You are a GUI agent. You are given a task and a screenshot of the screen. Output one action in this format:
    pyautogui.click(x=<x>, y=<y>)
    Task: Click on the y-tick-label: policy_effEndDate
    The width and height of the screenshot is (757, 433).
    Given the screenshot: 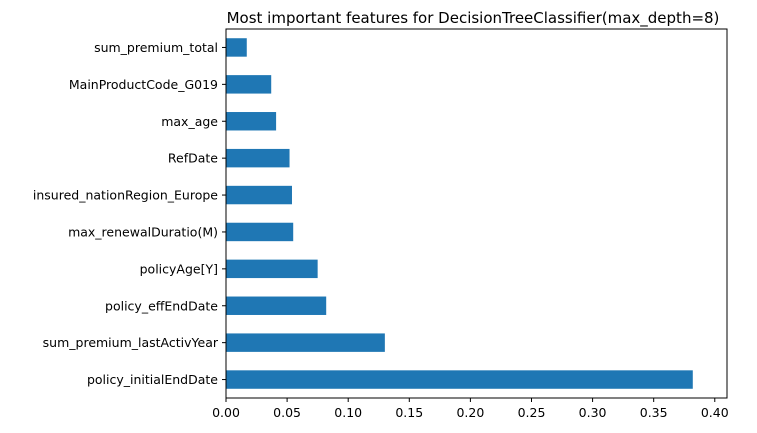 What is the action you would take?
    pyautogui.click(x=161, y=305)
    